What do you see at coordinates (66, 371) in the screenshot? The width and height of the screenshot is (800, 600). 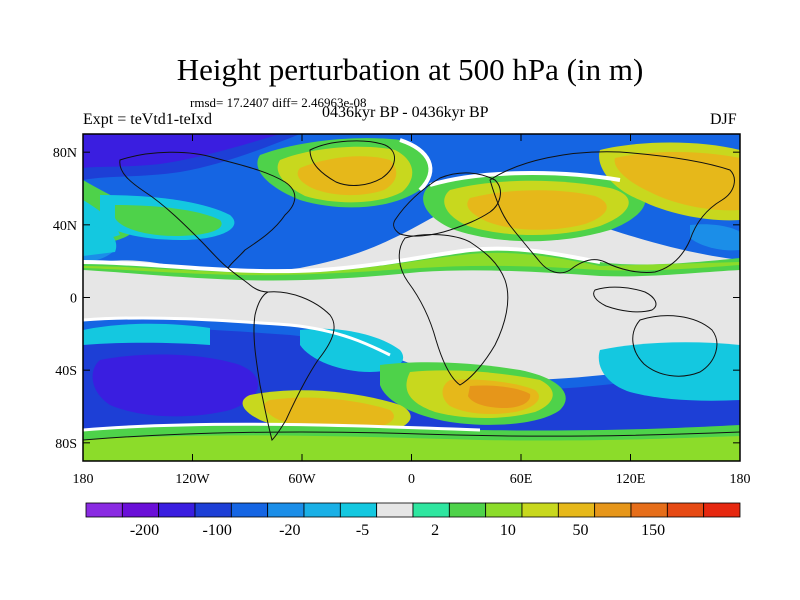 I see `lat-tick-label: 40S` at bounding box center [66, 371].